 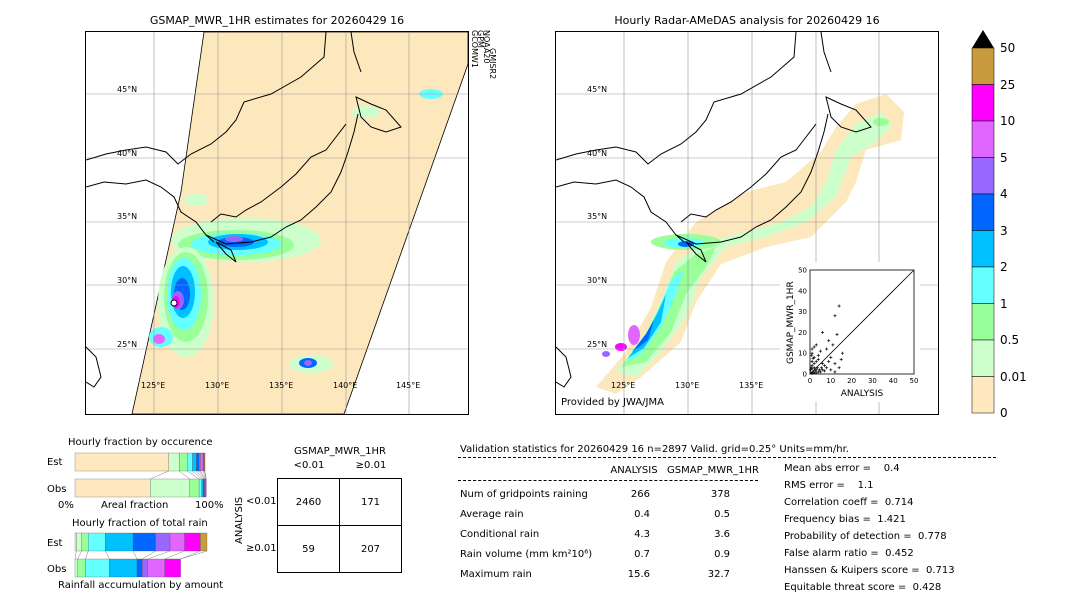 What do you see at coordinates (1004, 194) in the screenshot?
I see `colorbar-label: 4` at bounding box center [1004, 194].